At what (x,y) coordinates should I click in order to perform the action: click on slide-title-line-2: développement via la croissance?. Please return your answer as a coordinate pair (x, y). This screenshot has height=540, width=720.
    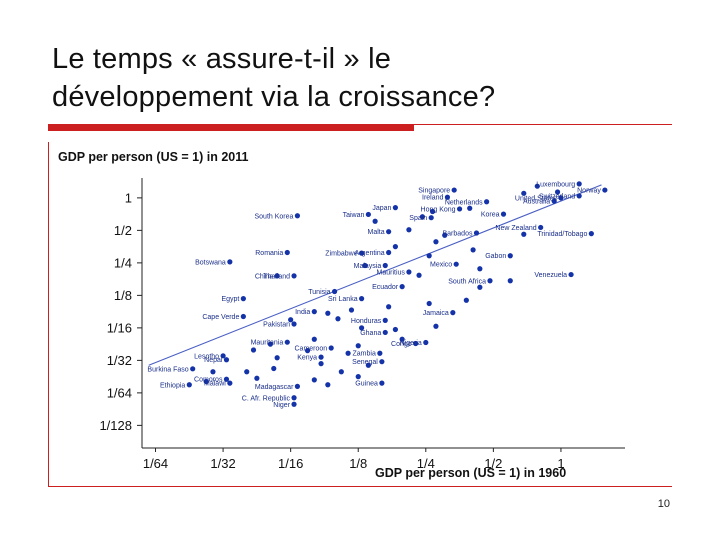
    Looking at the image, I should click on (274, 97).